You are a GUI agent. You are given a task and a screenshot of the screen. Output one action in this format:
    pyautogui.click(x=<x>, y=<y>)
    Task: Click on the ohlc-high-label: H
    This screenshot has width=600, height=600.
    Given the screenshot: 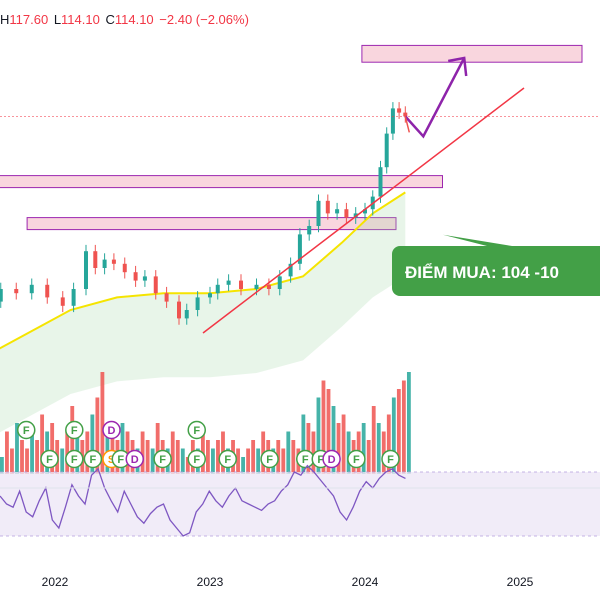 What is the action you would take?
    pyautogui.click(x=5, y=19)
    